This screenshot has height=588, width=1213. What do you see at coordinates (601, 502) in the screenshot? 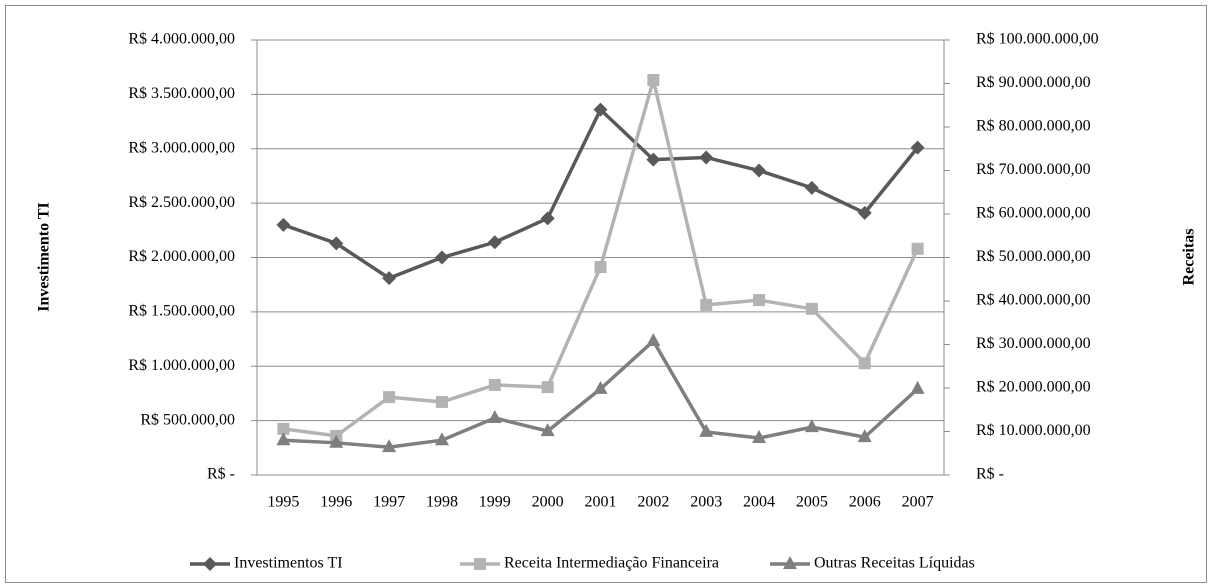
I see `x-tick-label: 2001` at bounding box center [601, 502].